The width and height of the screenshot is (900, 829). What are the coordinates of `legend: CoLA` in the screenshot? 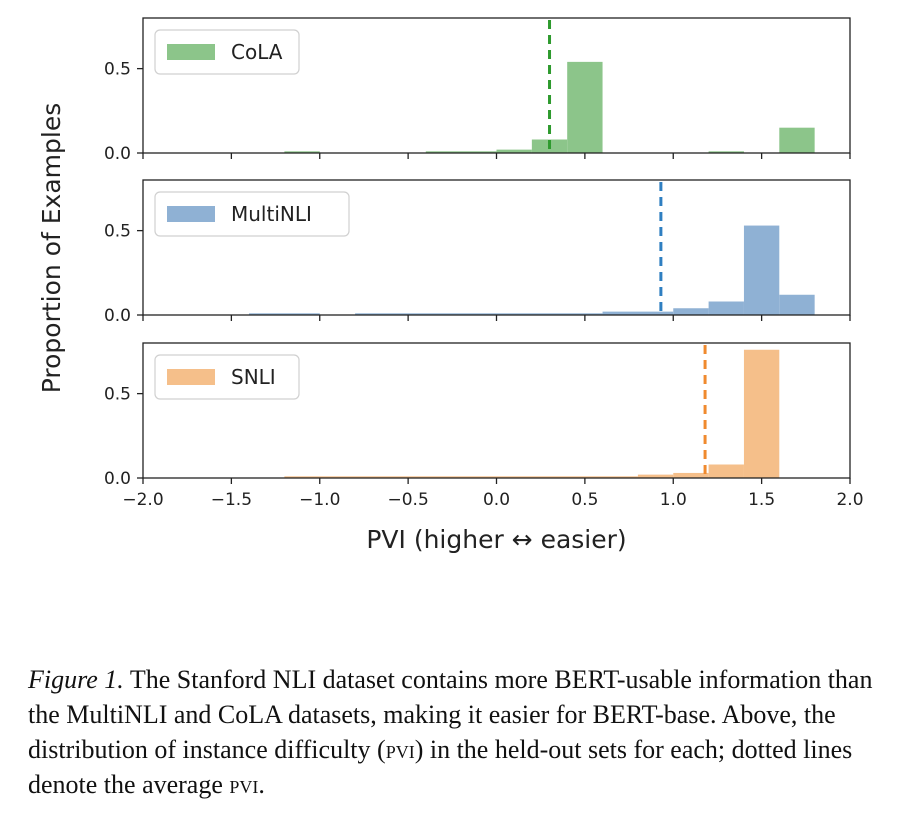 It's located at (227, 52).